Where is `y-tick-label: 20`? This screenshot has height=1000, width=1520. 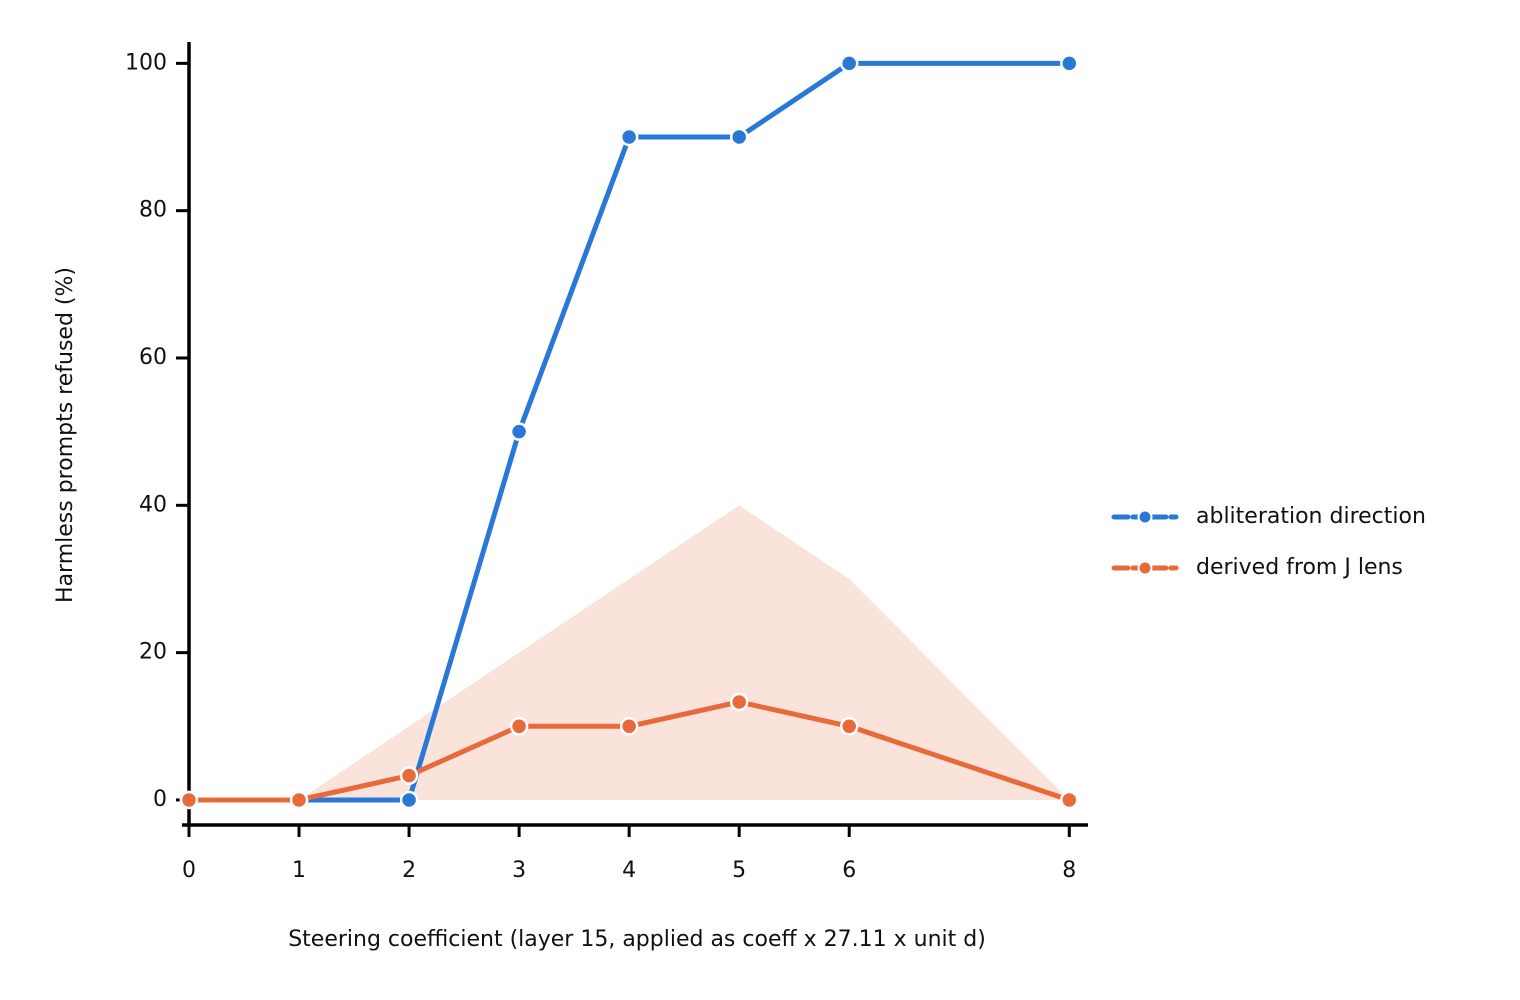 y-tick-label: 20 is located at coordinates (153, 652).